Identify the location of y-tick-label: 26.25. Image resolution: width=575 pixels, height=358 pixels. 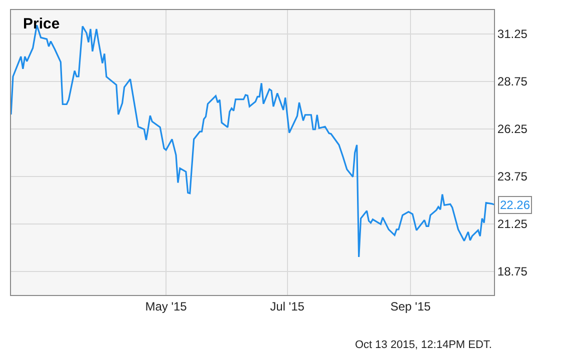
(512, 129).